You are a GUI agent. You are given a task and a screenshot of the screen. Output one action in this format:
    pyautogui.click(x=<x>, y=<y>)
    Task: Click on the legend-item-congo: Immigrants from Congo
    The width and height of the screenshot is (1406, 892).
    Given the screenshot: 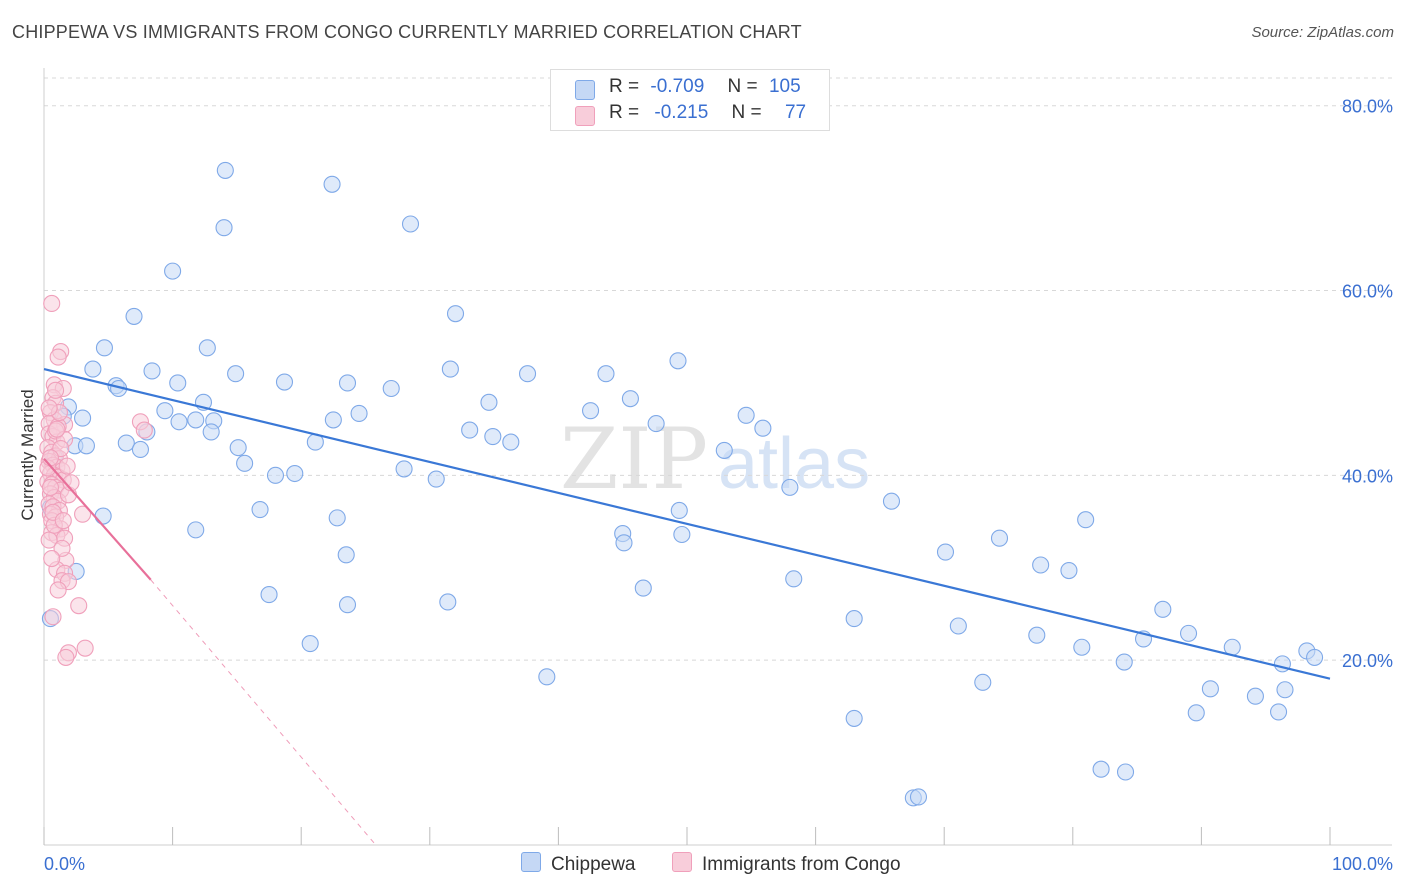 What is the action you would take?
    pyautogui.click(x=786, y=864)
    